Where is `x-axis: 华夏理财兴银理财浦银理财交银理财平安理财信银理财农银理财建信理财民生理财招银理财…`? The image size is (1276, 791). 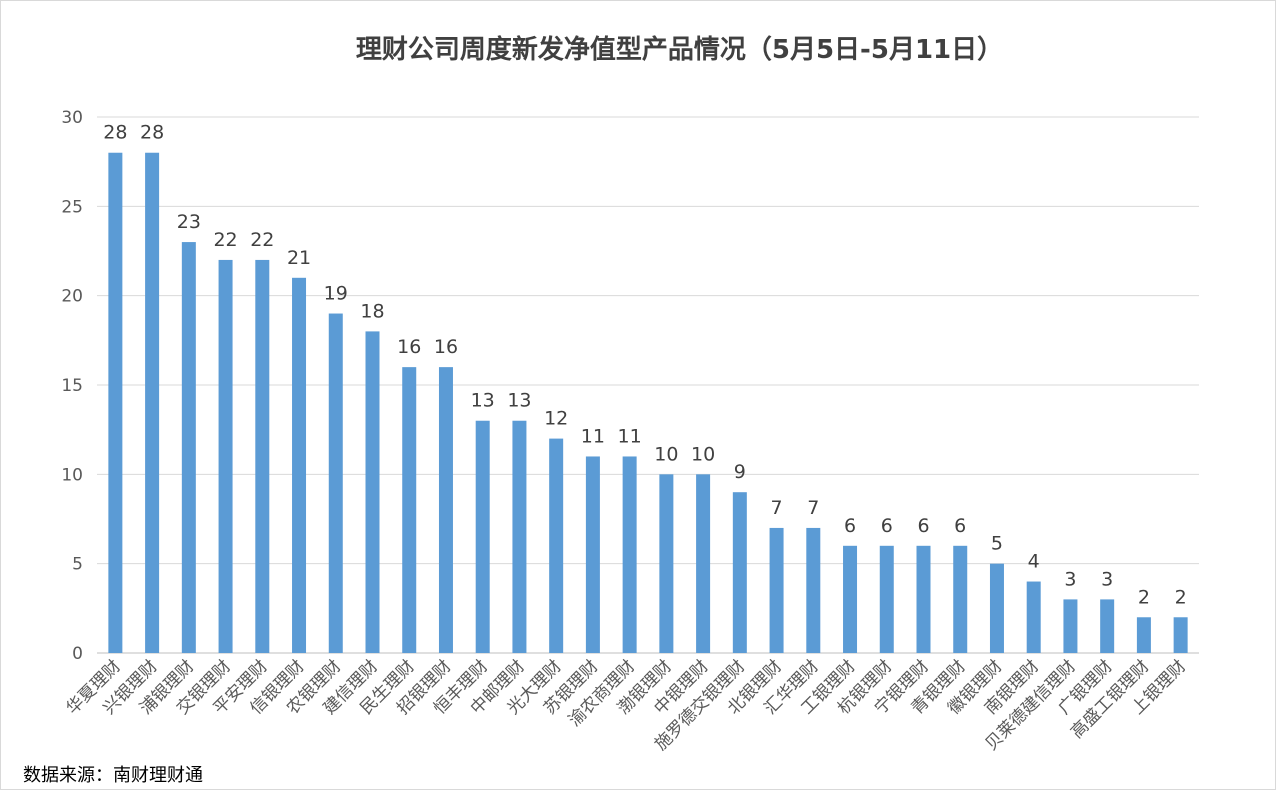 x-axis: 华夏理财兴银理财浦银理财交银理财平安理财信银理财农银理财建信理财民生理财招银理财… is located at coordinates (626, 705).